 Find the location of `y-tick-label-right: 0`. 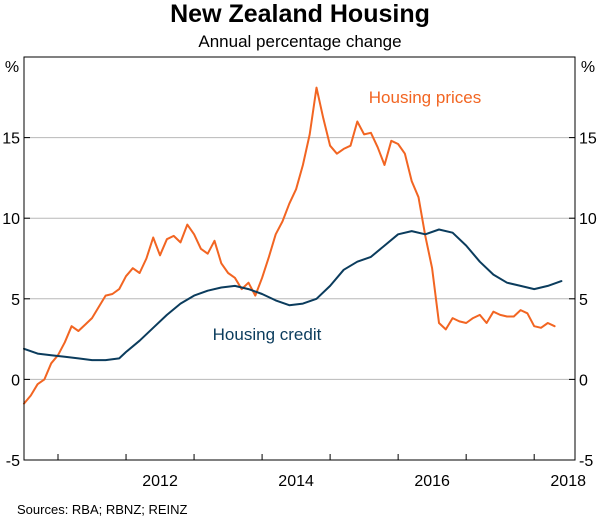

y-tick-label-right: 0 is located at coordinates (583, 380).